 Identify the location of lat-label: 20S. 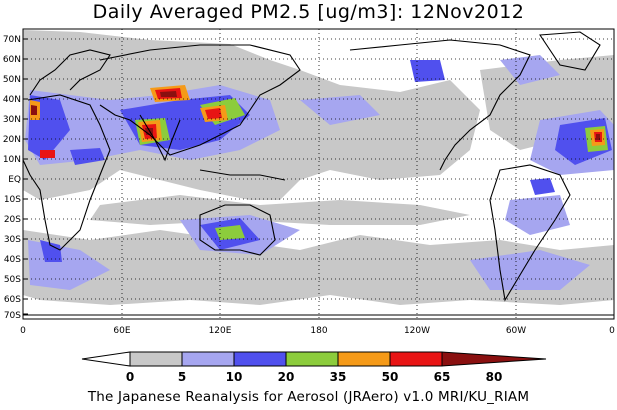
(12, 220).